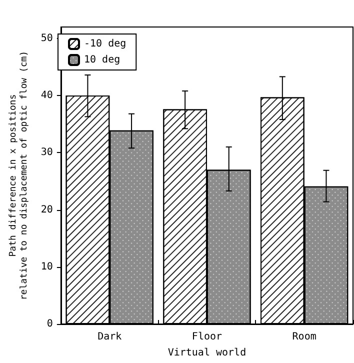 This screenshot has width=354, height=363. Describe the element at coordinates (102, 60) in the screenshot. I see `legend-label: 10 deg` at that location.